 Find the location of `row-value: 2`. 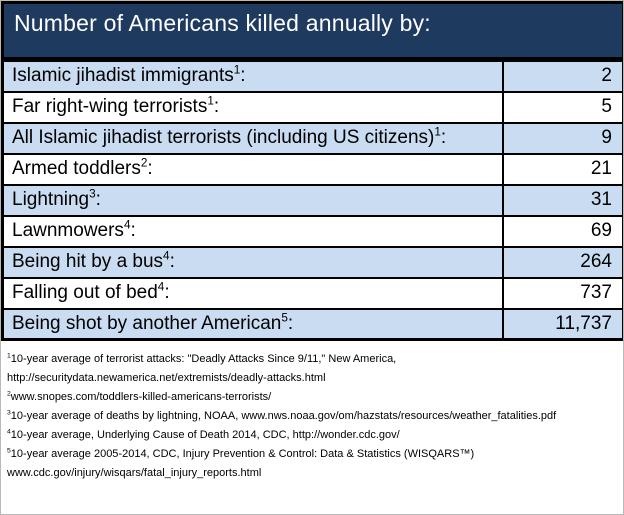

row-value: 2 is located at coordinates (562, 76).